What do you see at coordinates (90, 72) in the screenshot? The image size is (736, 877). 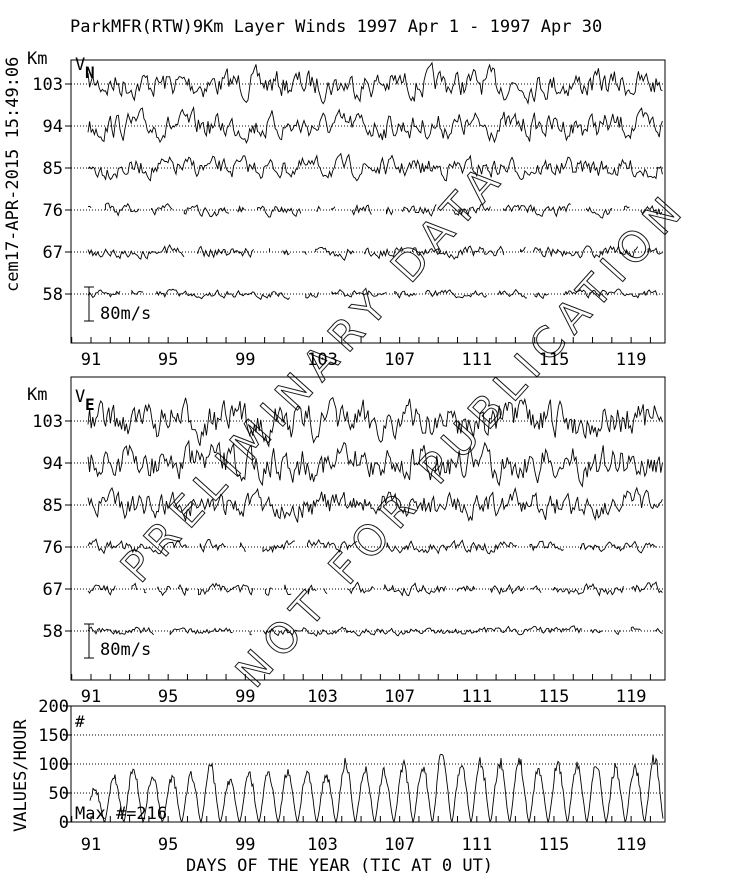 I see `component-subscript: N` at bounding box center [90, 72].